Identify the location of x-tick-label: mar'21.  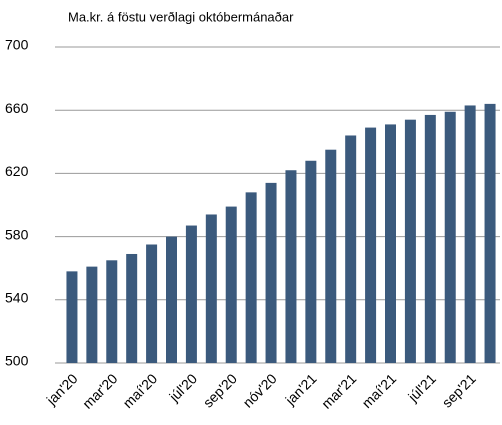
(338, 390).